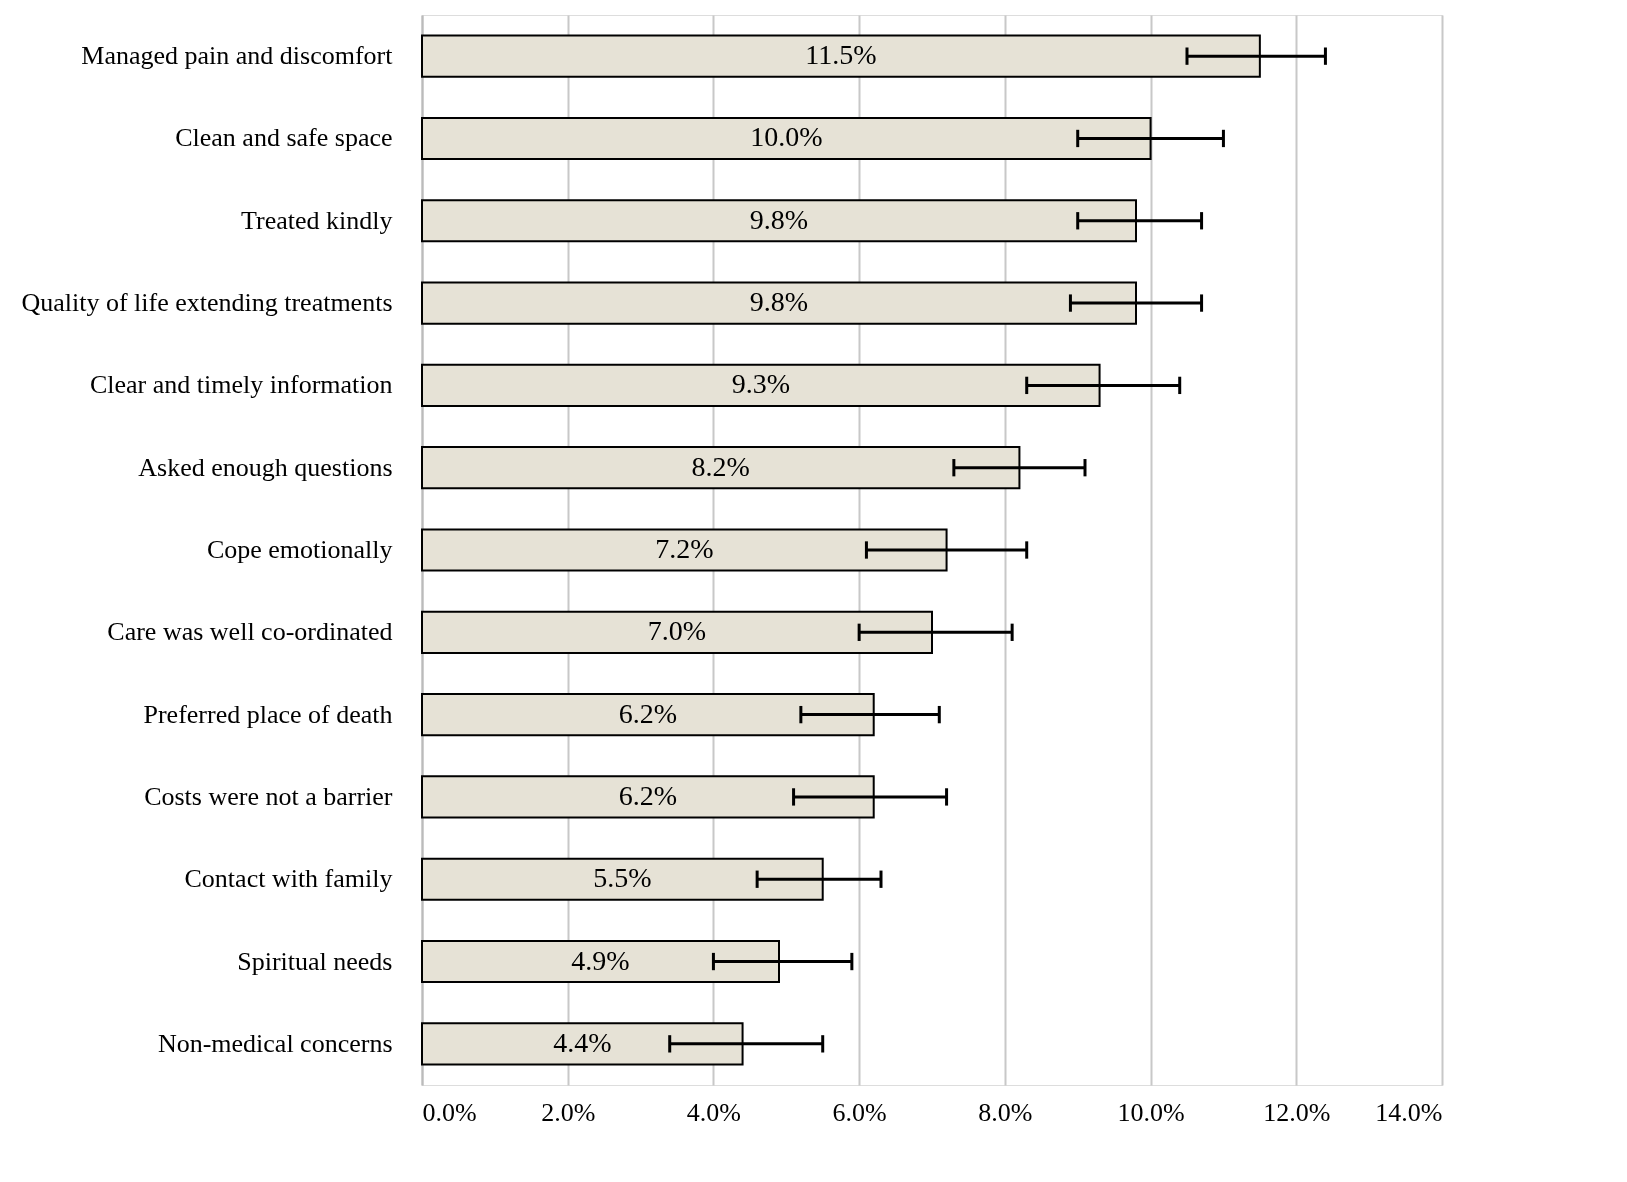 The image size is (1627, 1182). Describe the element at coordinates (859, 1112) in the screenshot. I see `x-tick-label: 6.0%` at that location.